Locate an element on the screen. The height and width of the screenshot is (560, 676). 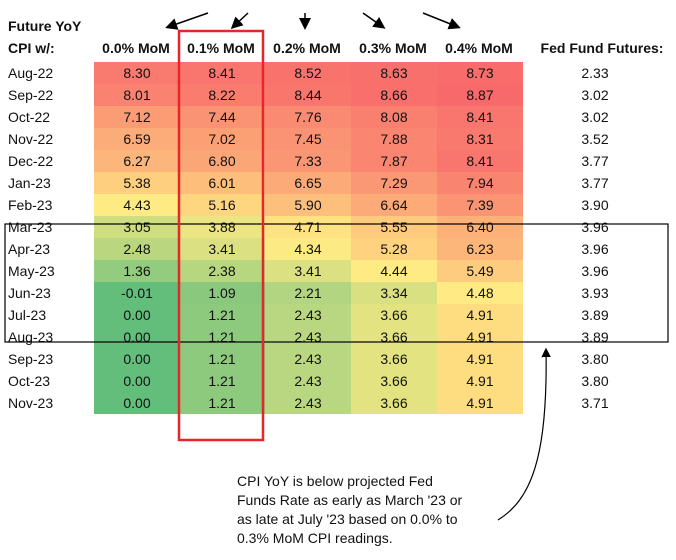
heatmap-cell: -0.01 is located at coordinates (137, 293).